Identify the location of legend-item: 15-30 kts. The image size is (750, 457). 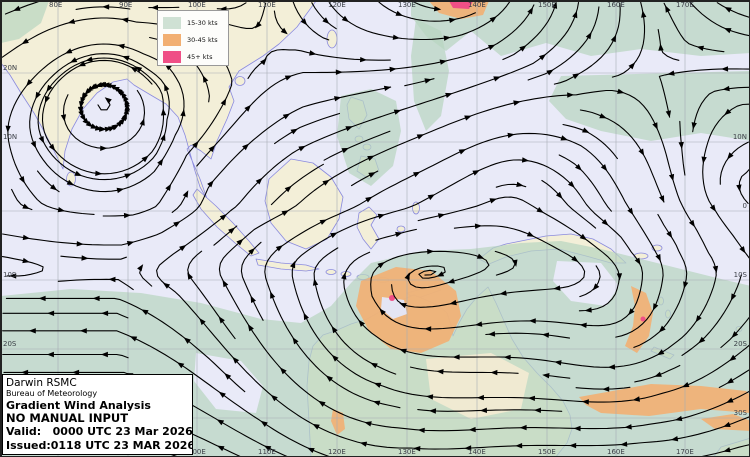
(195, 22).